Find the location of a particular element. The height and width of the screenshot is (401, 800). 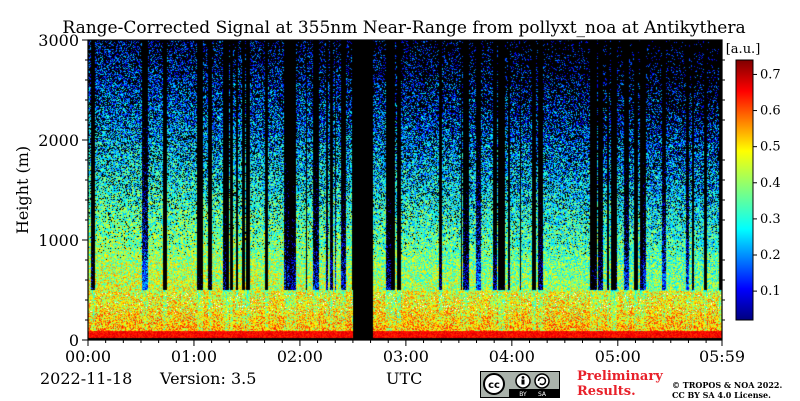

colorbar-label: [a.u.] is located at coordinates (743, 49).